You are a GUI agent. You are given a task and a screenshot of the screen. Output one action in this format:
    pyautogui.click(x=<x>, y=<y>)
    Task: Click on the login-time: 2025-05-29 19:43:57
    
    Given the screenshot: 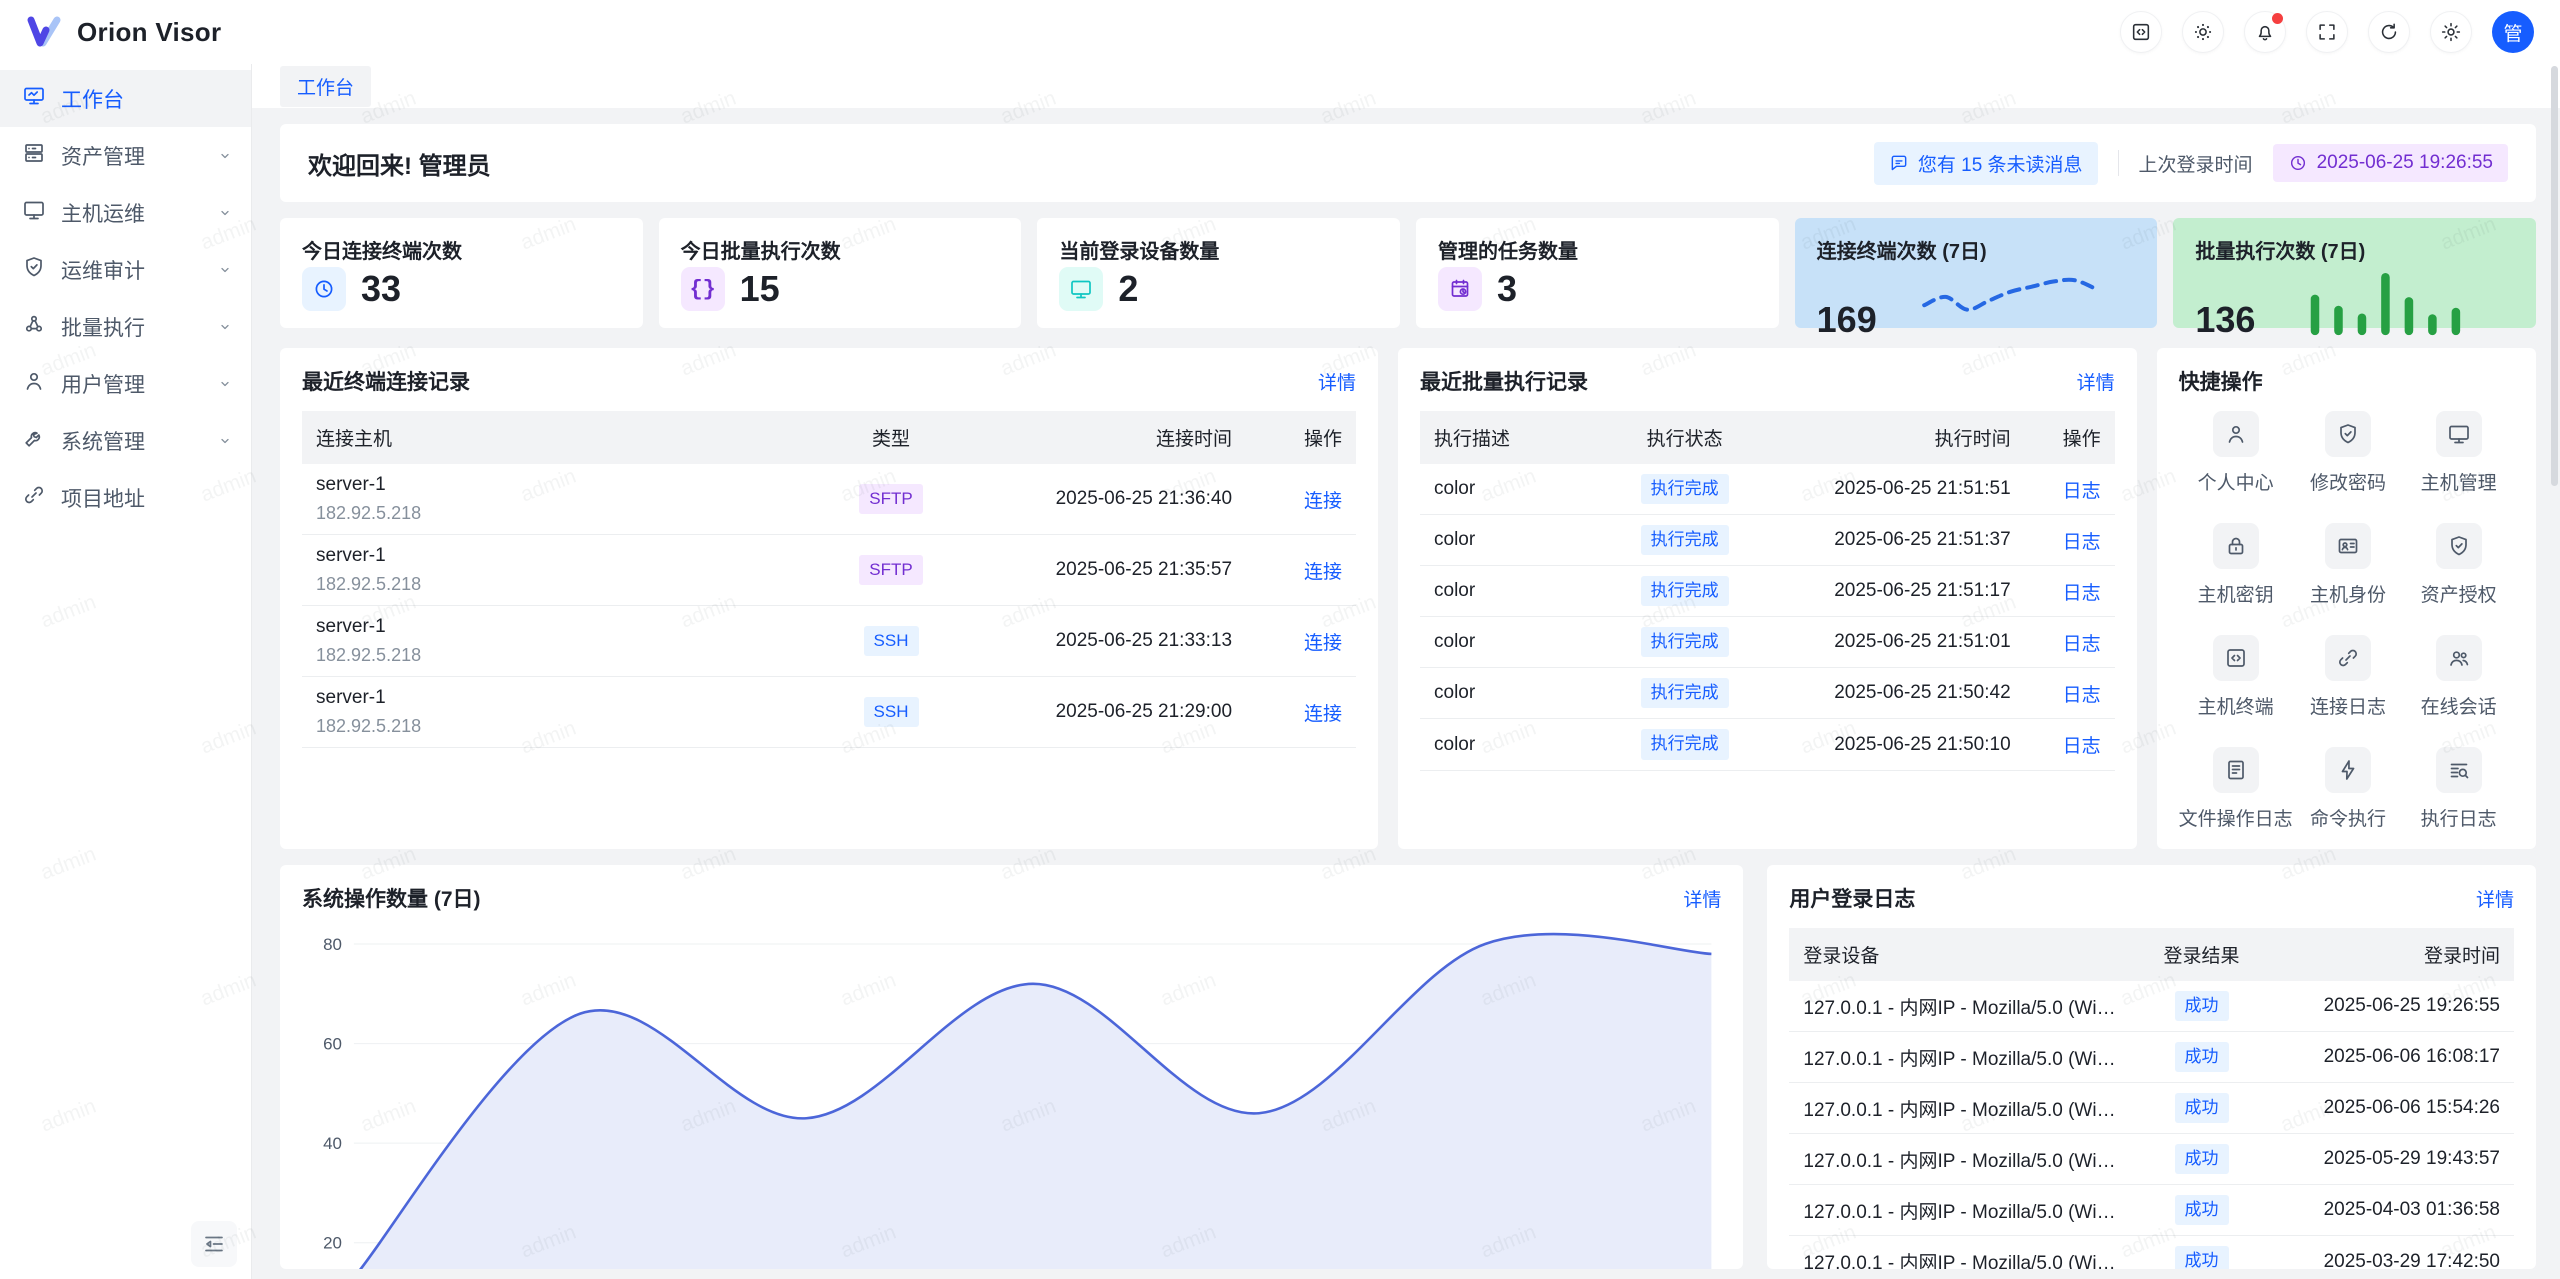 What is the action you would take?
    pyautogui.click(x=2389, y=1159)
    